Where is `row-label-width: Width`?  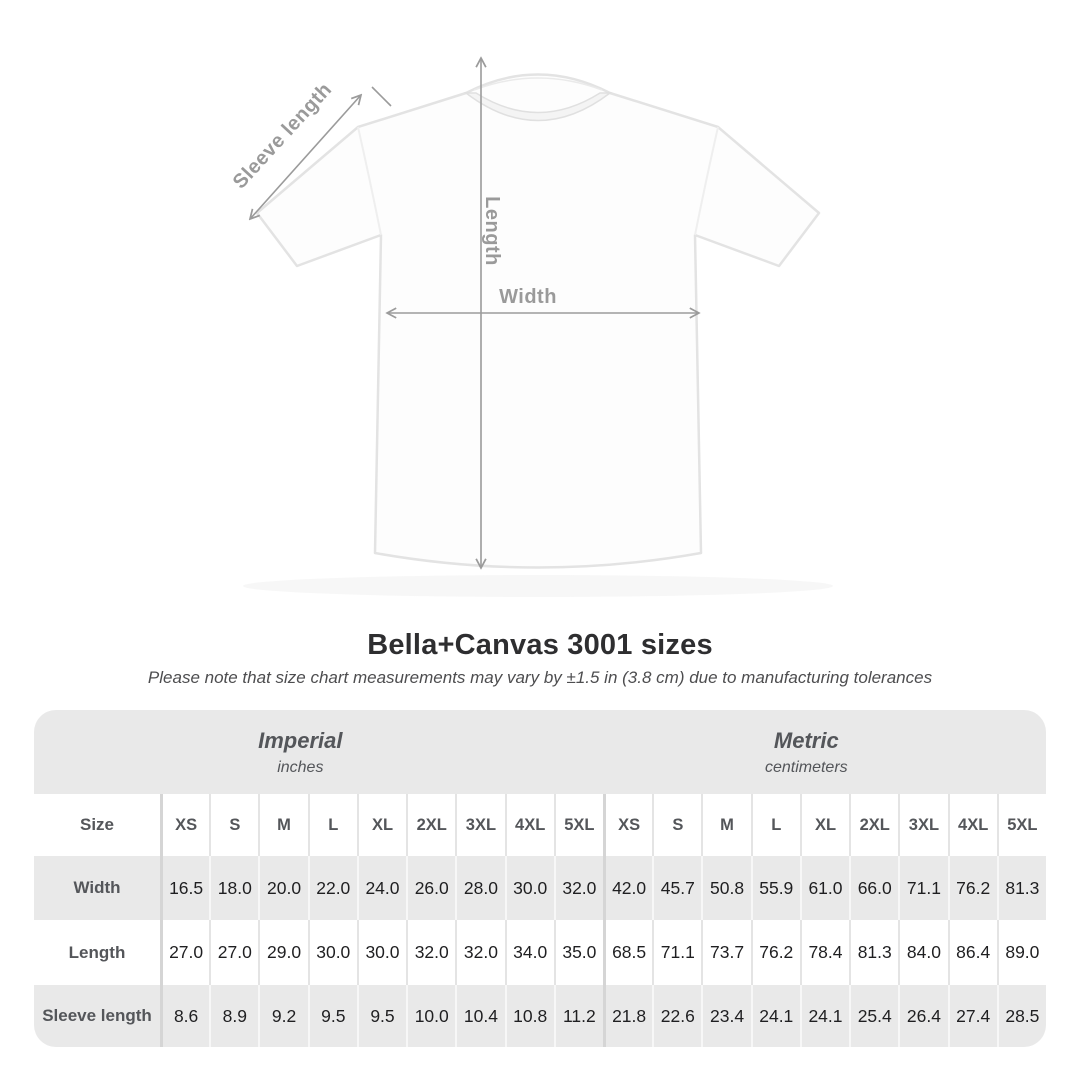
row-label-width: Width is located at coordinates (97, 887).